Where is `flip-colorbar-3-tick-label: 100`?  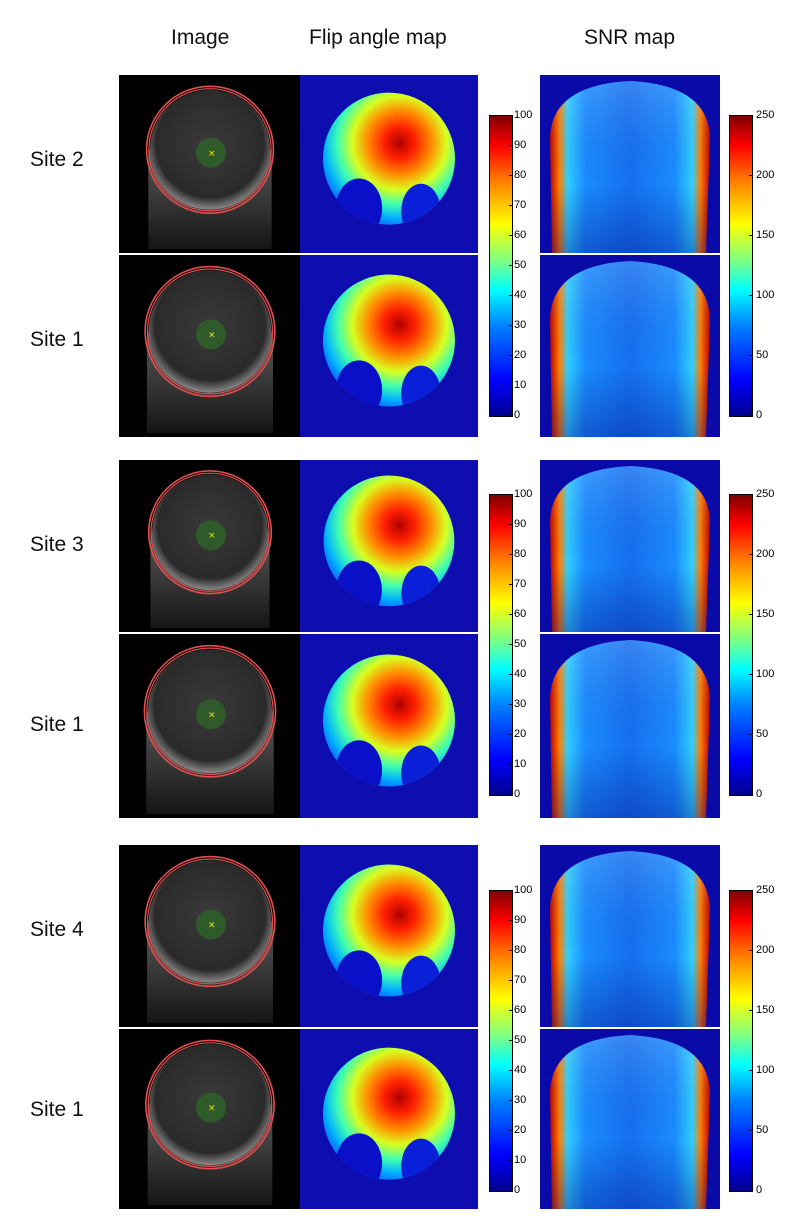 flip-colorbar-3-tick-label: 100 is located at coordinates (523, 890).